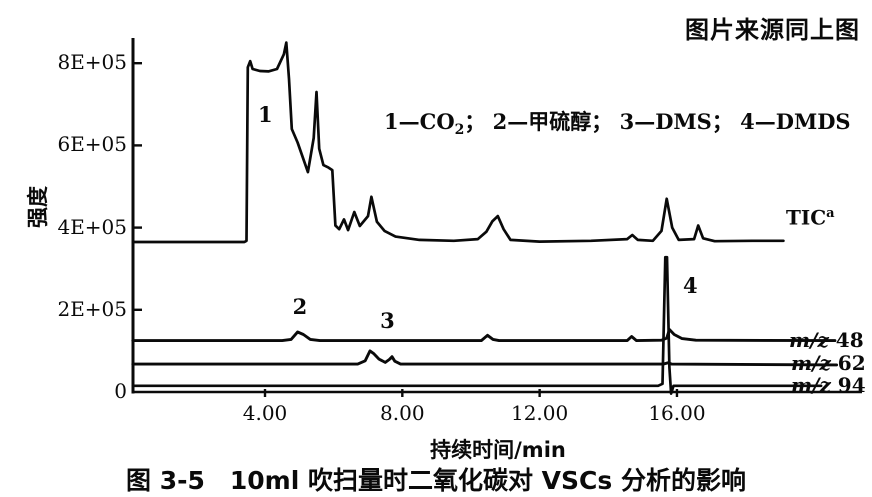 Image resolution: width=872 pixels, height=497 pixels. What do you see at coordinates (851, 385) in the screenshot?
I see `mz94-value: 94` at bounding box center [851, 385].